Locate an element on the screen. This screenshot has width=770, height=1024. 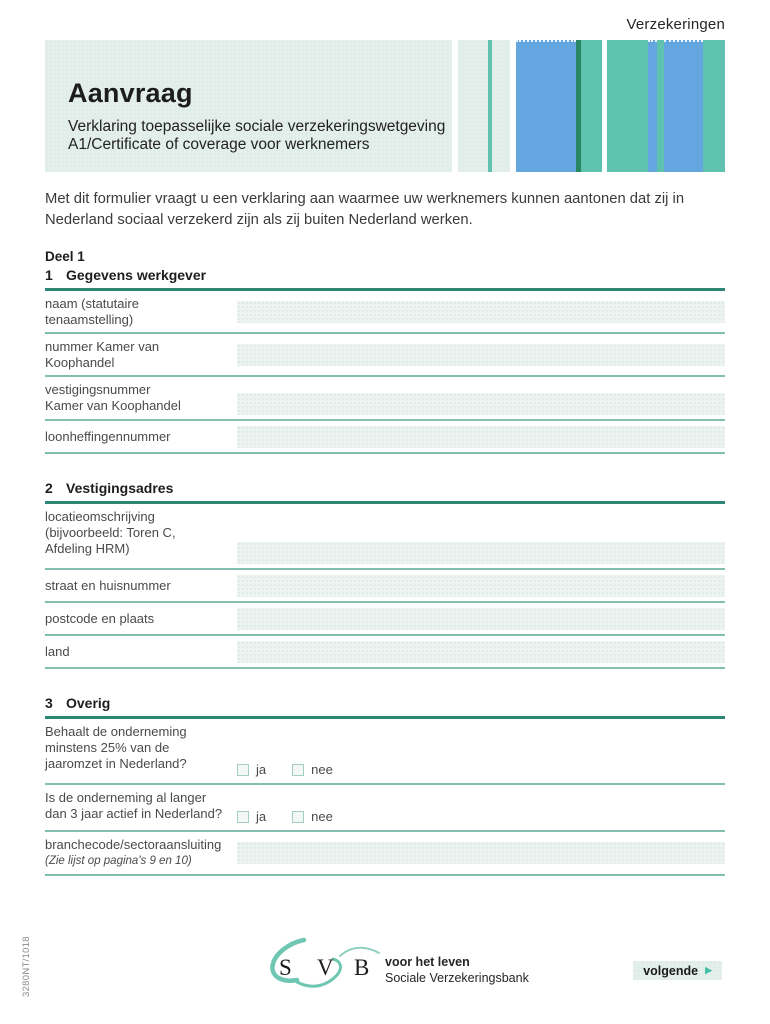
3jaar-ja-checkbox is located at coordinates (243, 816).